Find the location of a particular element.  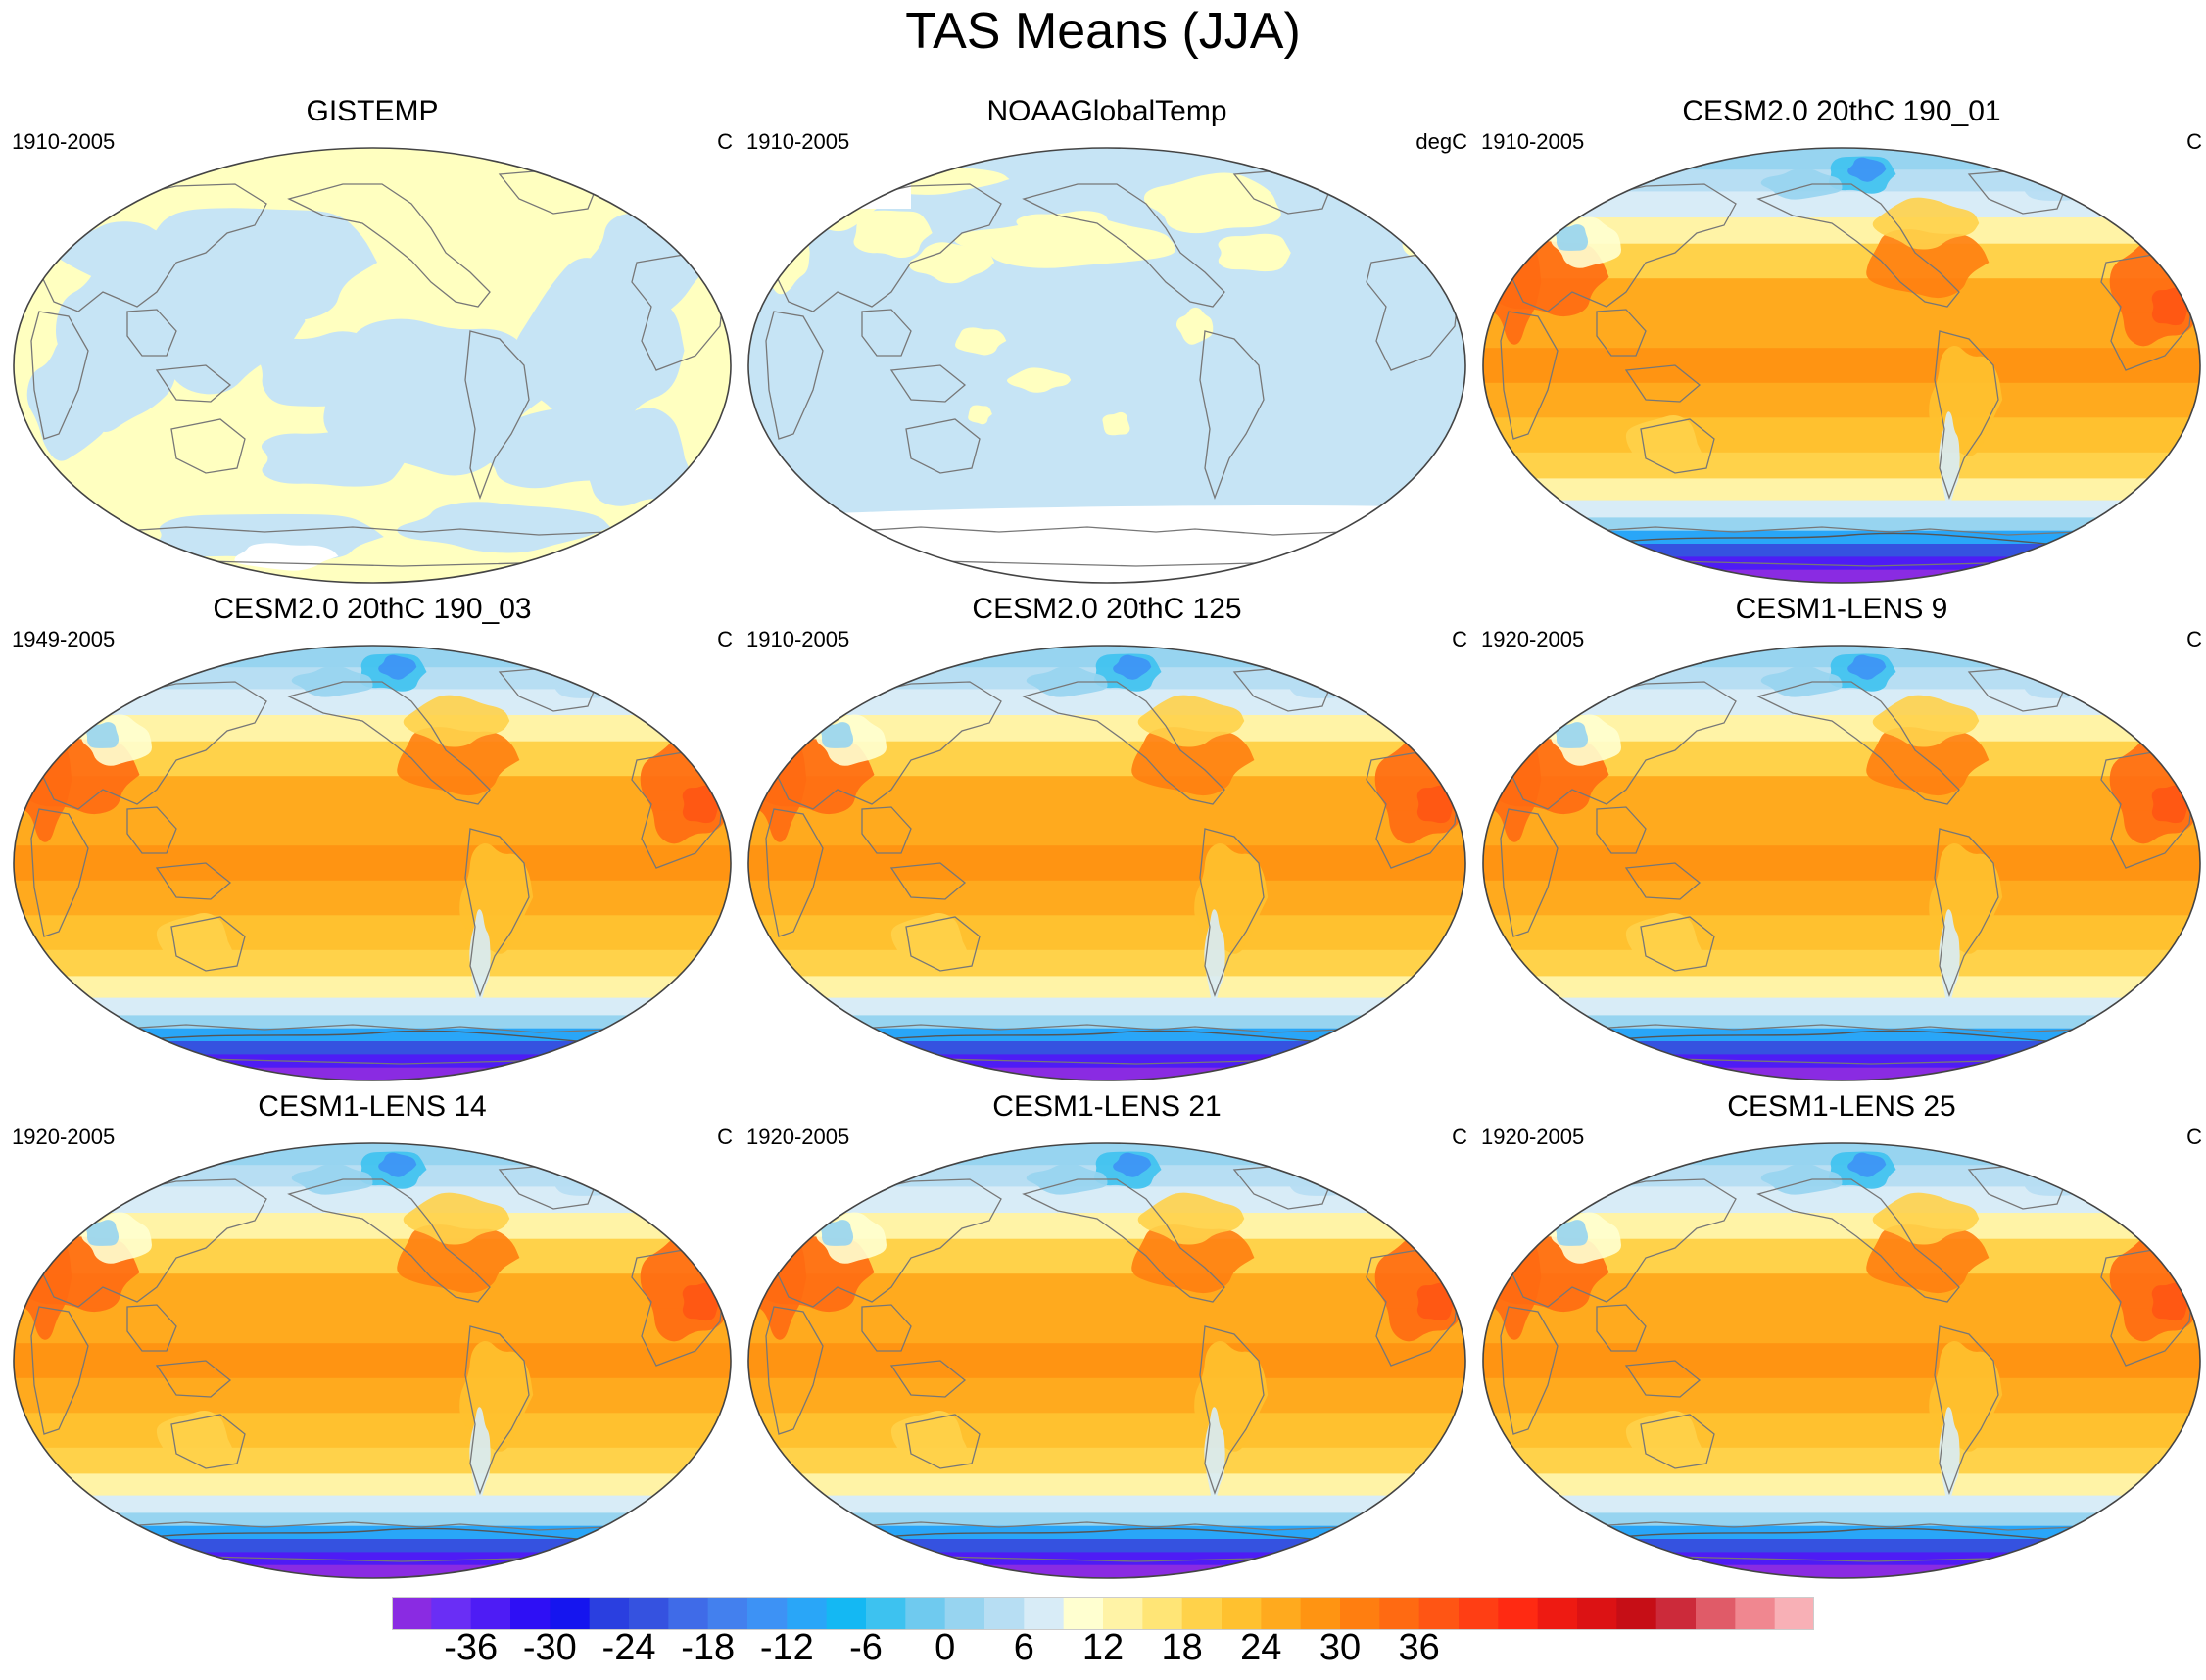

colorbar-tick-label: 36 is located at coordinates (1419, 1647).